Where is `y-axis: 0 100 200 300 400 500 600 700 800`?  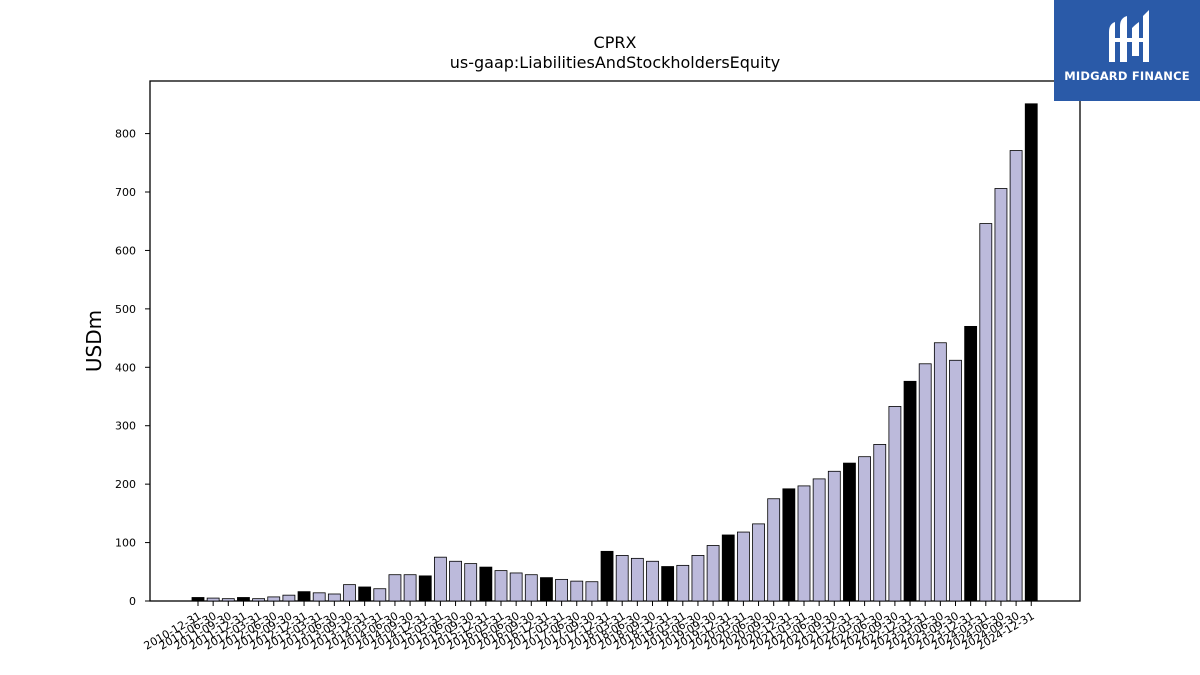 y-axis: 0 100 200 300 400 500 600 700 800 is located at coordinates (132, 368).